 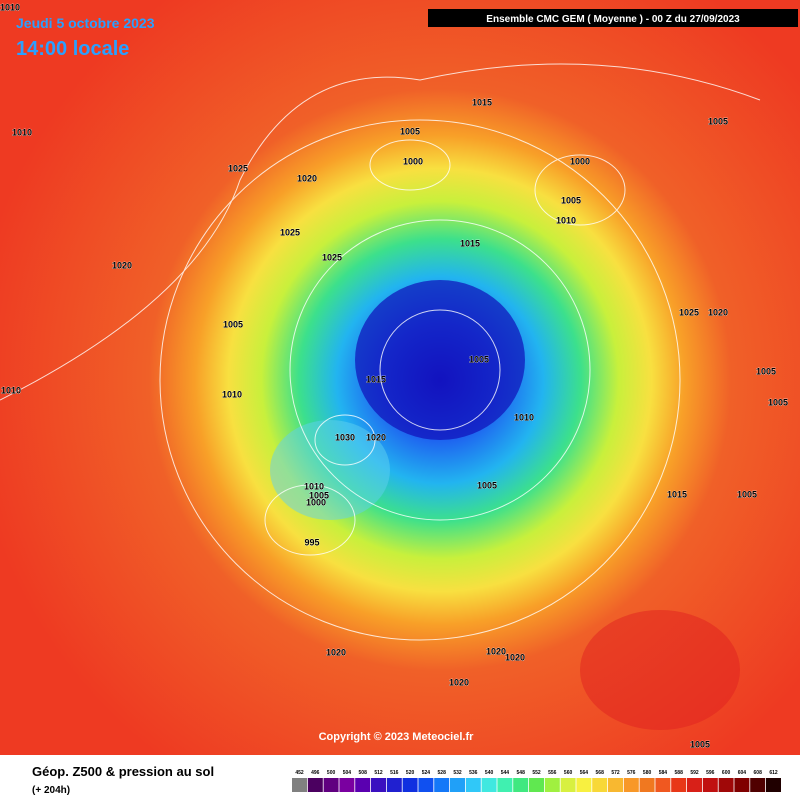 I want to click on scale-label: 500, so click(x=331, y=773).